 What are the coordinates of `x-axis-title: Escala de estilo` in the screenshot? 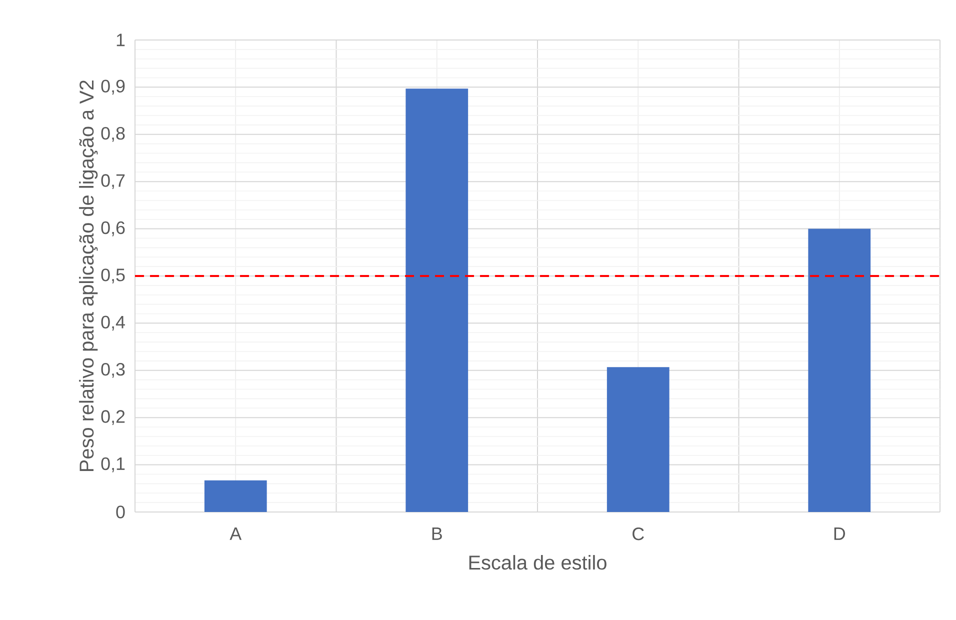 It's located at (537, 562).